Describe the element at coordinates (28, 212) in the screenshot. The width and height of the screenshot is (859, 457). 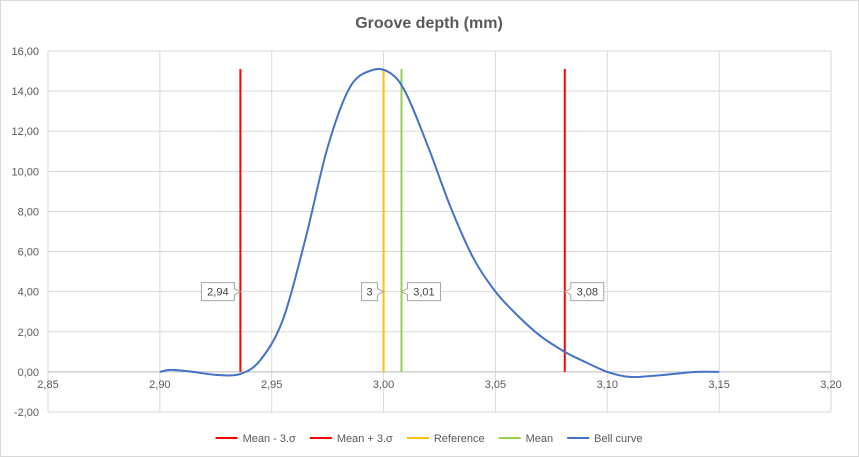
I see `y-tick-label: 8,00` at that location.